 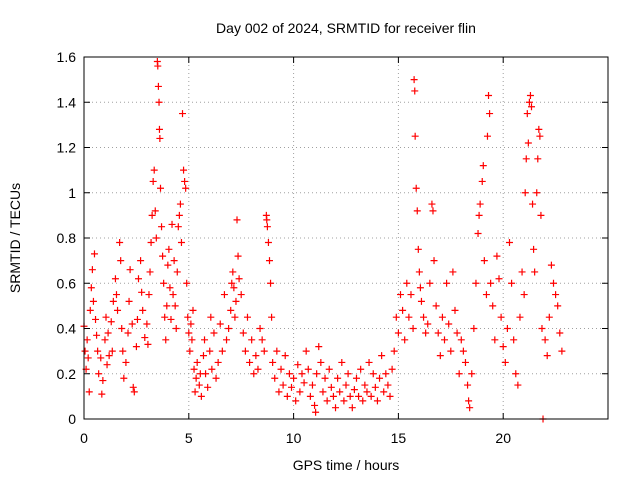 I want to click on x-axis-label: GPS time / hours, so click(x=346, y=465).